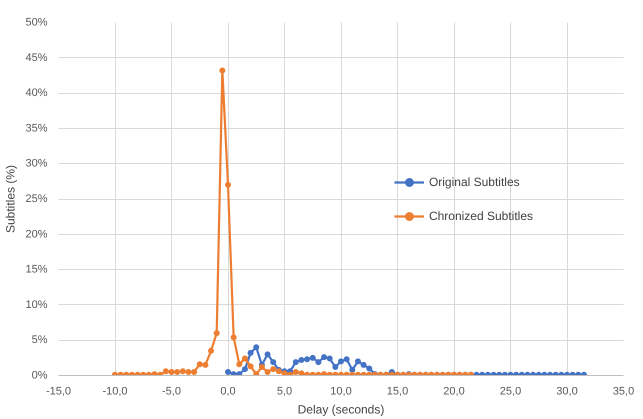 This screenshot has width=643, height=419. Describe the element at coordinates (115, 392) in the screenshot. I see `x-tick-label: -10,0` at that location.